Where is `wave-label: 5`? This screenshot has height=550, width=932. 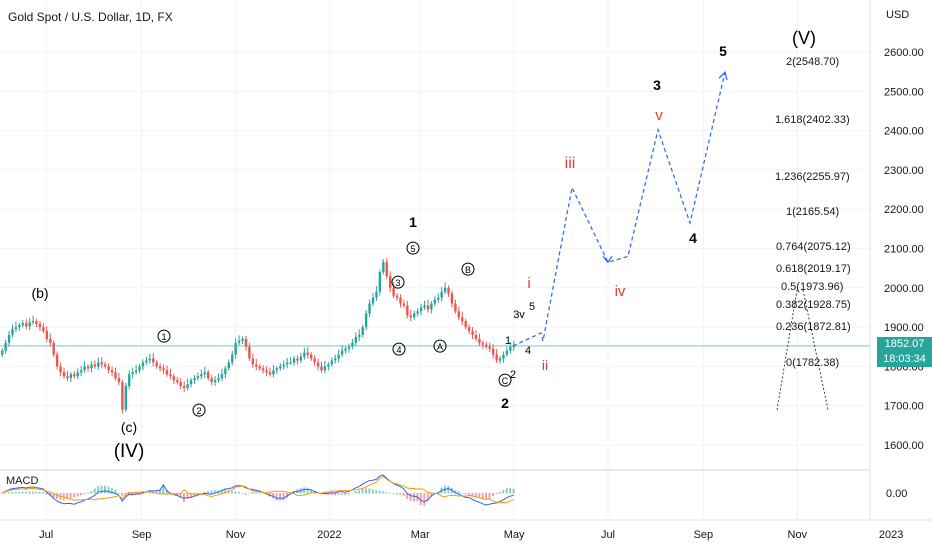
wave-label: 5 is located at coordinates (723, 51).